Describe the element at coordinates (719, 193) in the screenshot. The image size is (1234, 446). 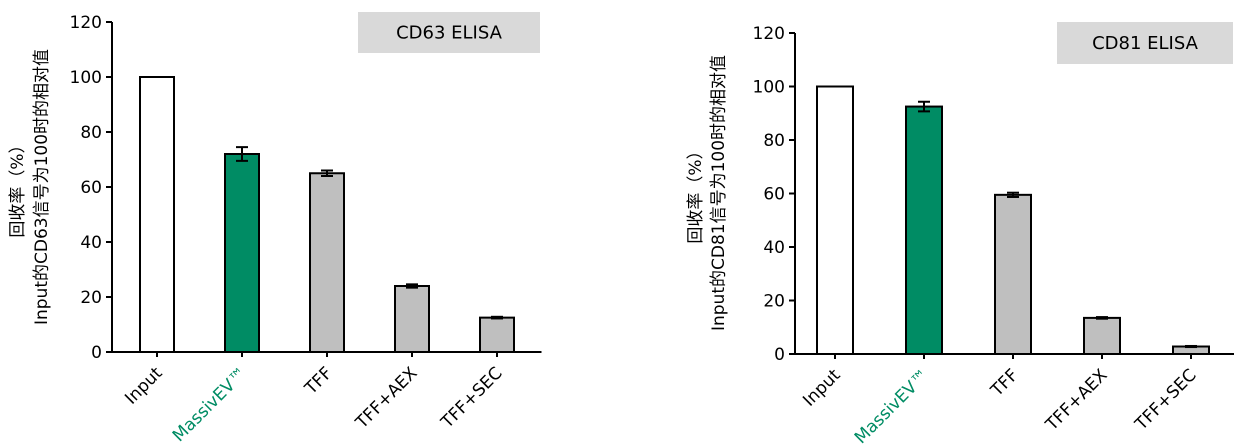
I see `y-axis-subtitle: Input的CD81信号为100时的相对值` at that location.